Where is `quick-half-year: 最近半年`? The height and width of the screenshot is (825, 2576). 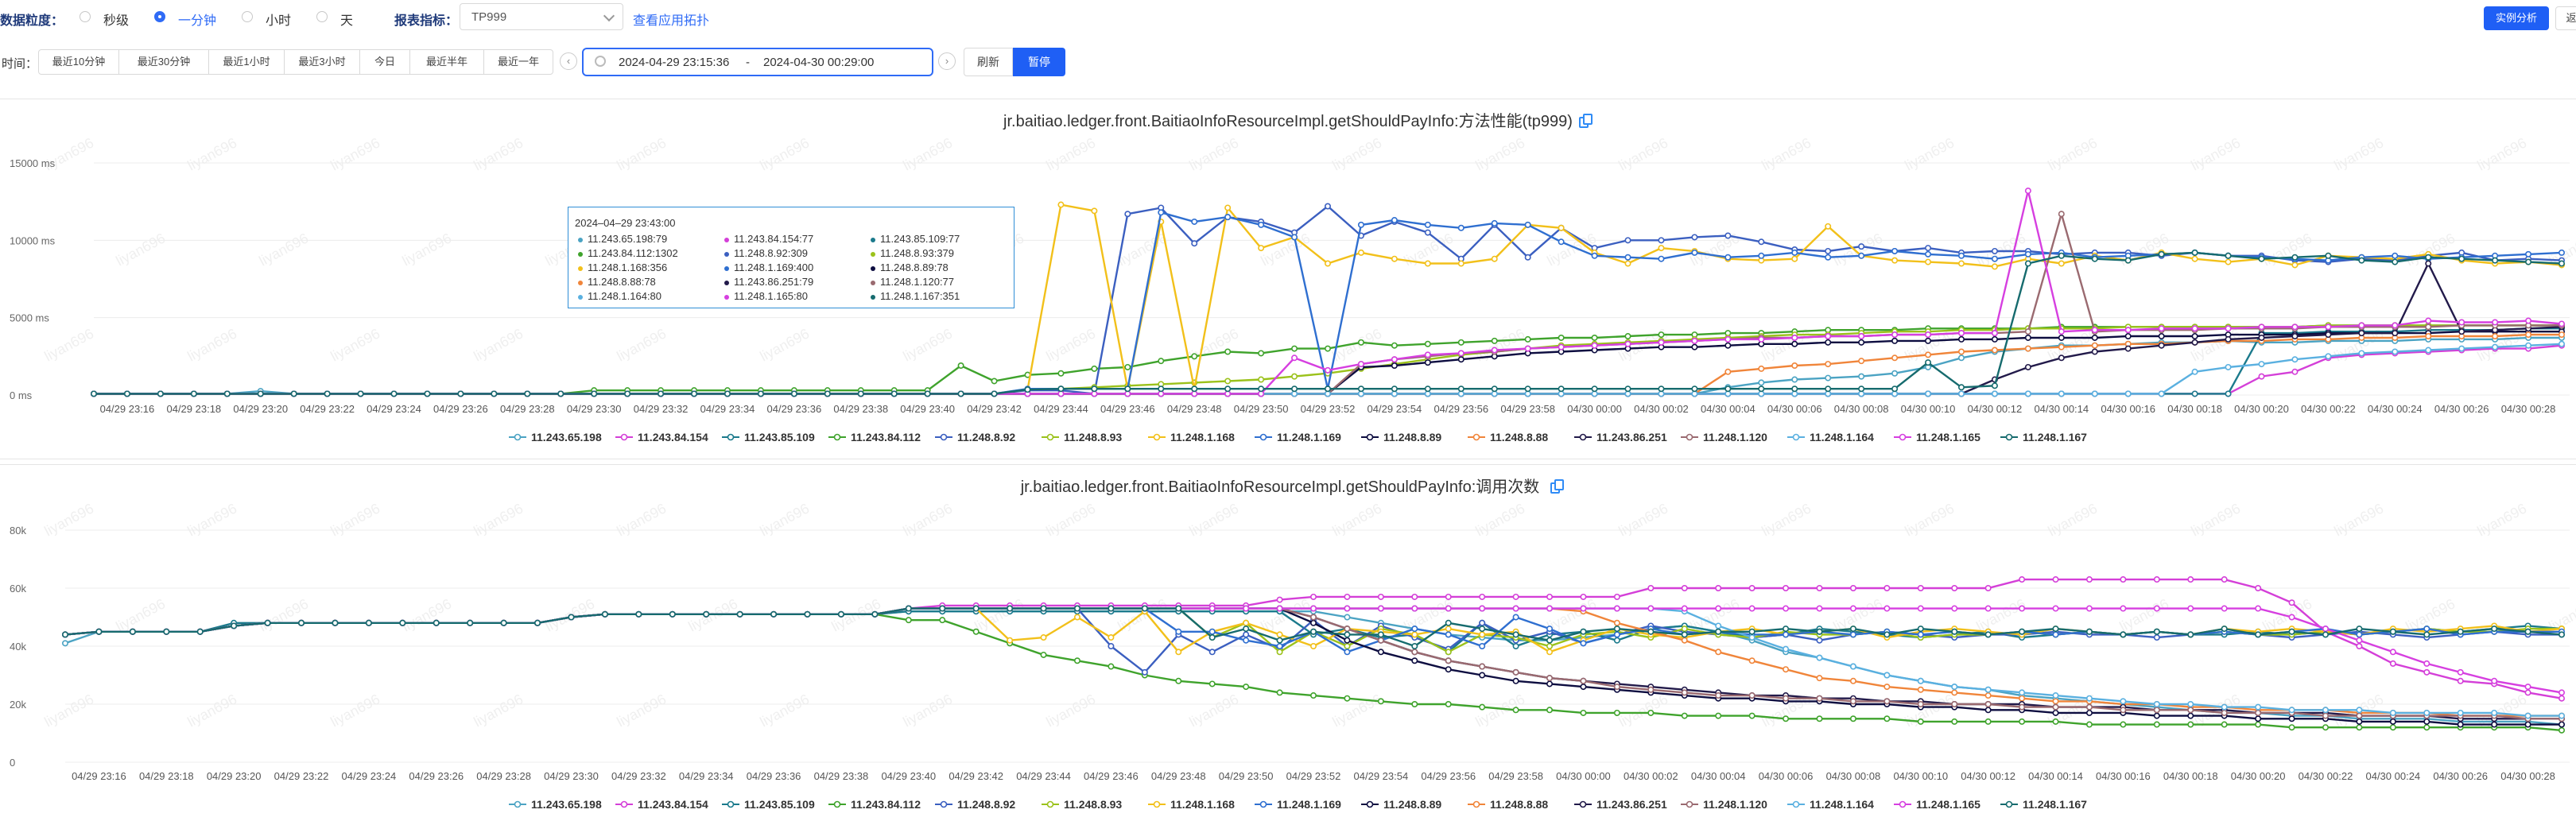 quick-half-year: 最近半年 is located at coordinates (446, 62).